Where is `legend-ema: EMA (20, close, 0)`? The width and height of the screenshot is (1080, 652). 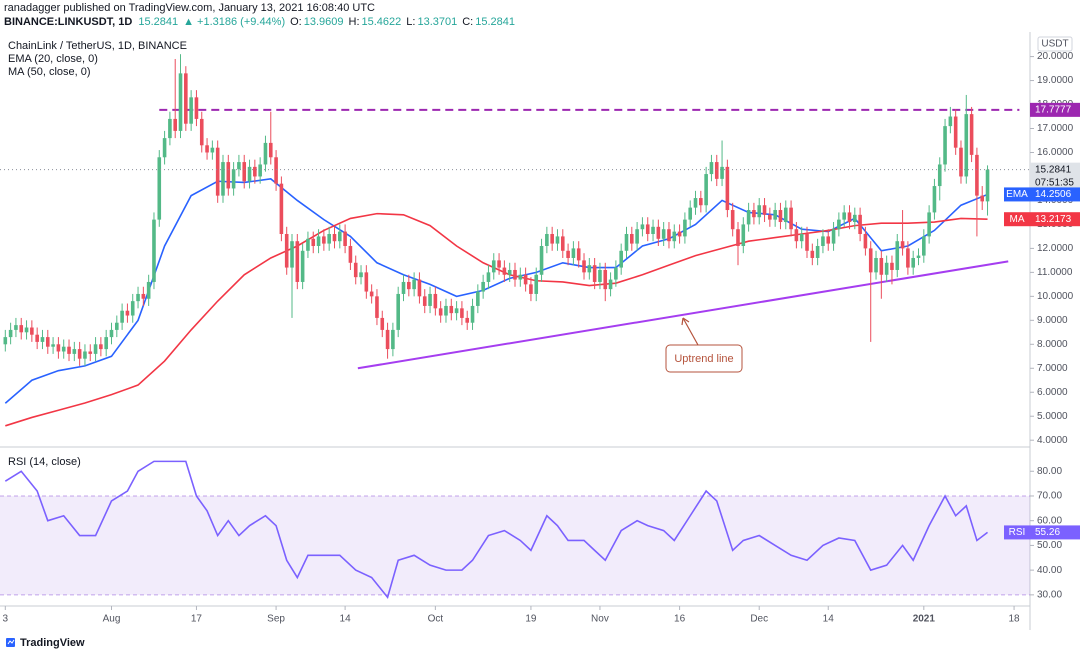
legend-ema: EMA (20, close, 0) is located at coordinates (53, 59).